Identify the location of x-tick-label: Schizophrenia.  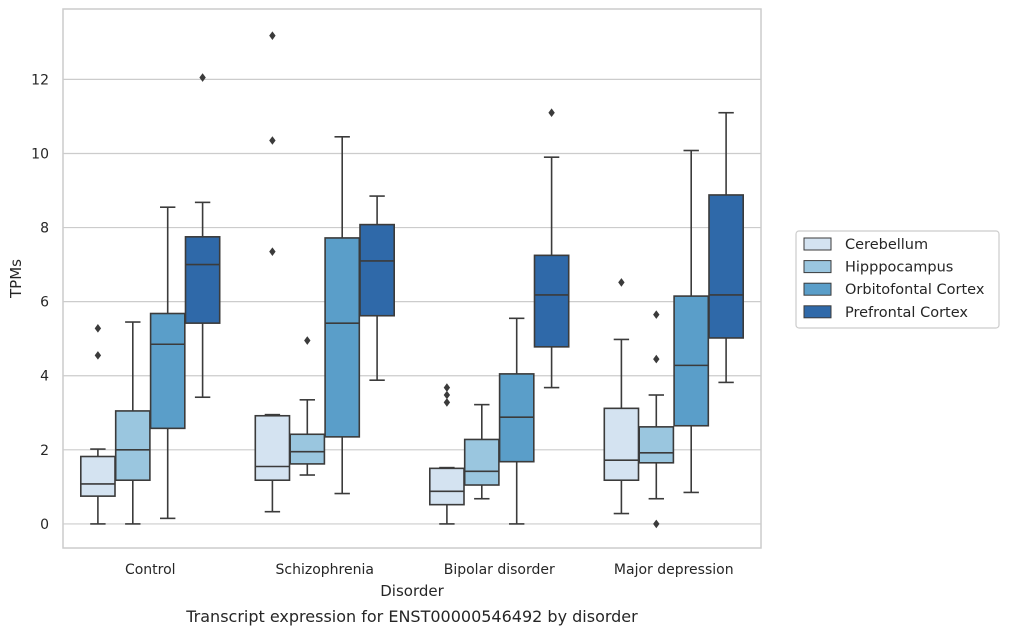
(325, 570).